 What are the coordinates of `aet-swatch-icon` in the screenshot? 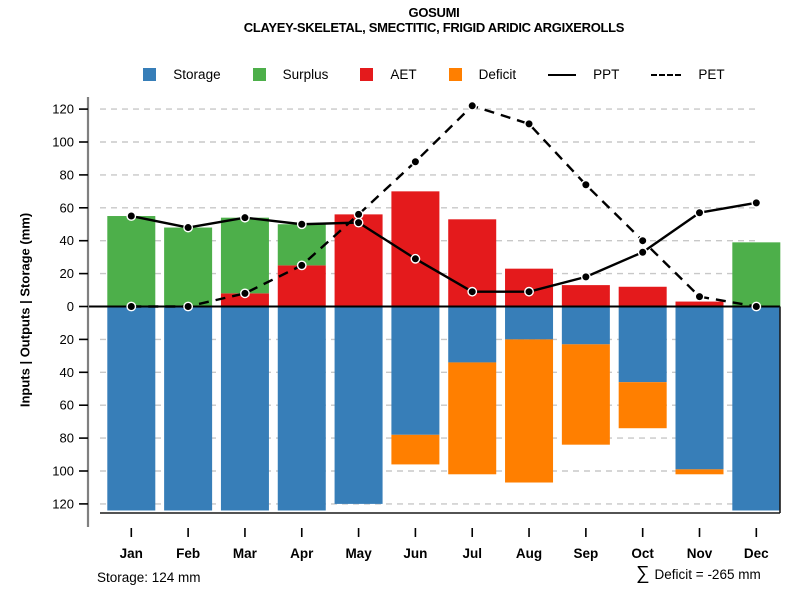 It's located at (367, 74).